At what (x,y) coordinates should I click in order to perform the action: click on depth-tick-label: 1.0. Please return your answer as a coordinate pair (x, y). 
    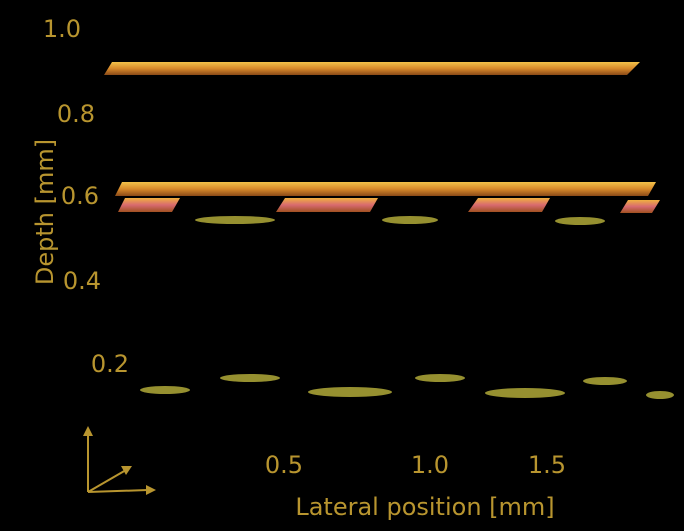
    Looking at the image, I should click on (62, 29).